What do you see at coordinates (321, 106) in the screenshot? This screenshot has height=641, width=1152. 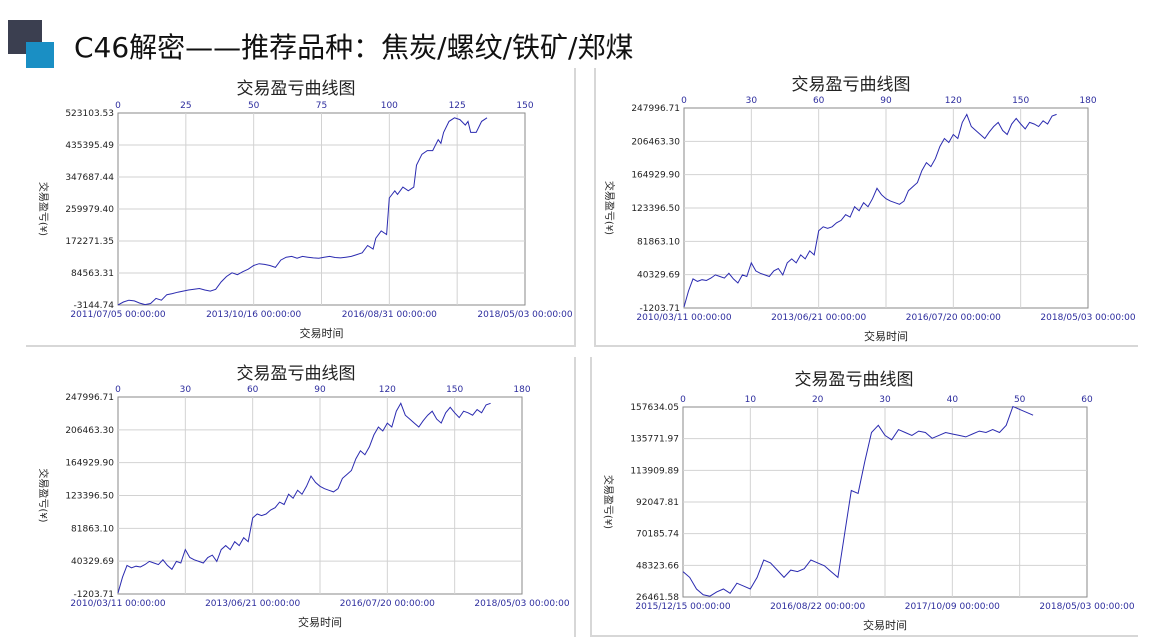 I see `top-tick-label: 75` at bounding box center [321, 106].